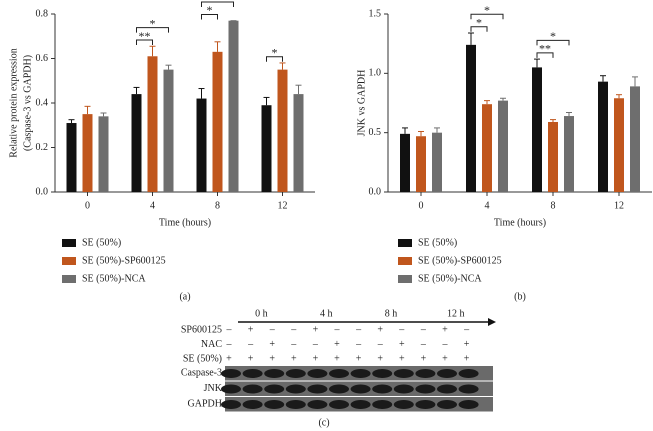 This screenshot has width=653, height=431. Describe the element at coordinates (375, 13) in the screenshot. I see `y-tick-label: 1.5` at that location.